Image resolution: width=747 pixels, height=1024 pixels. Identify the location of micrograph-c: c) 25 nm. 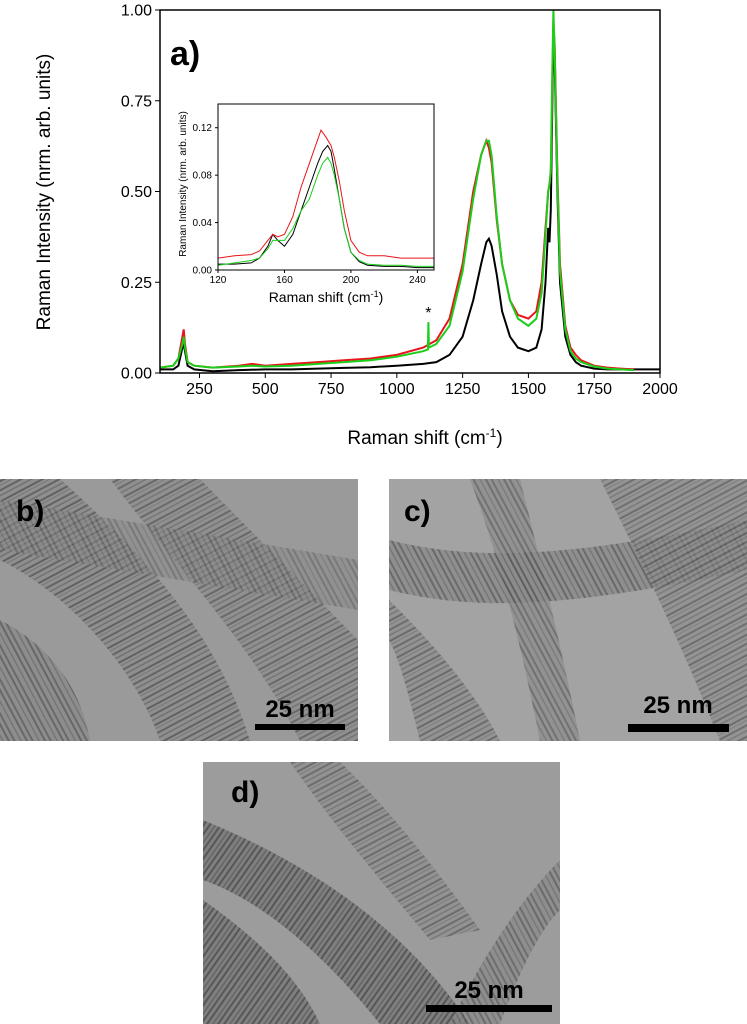
(568, 610).